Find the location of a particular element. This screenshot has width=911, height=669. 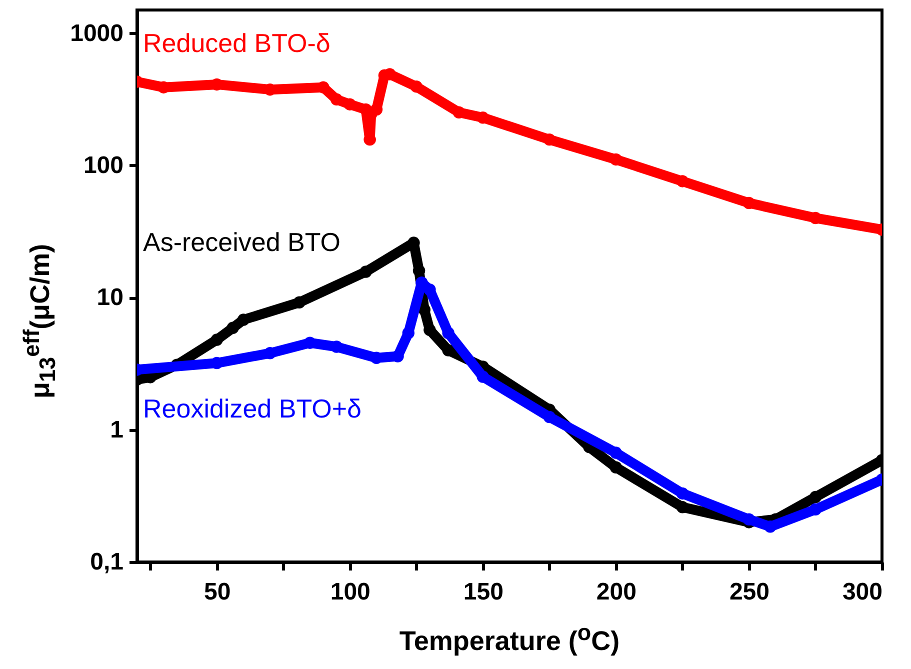

y-tick-label: 100 is located at coordinates (103, 165).